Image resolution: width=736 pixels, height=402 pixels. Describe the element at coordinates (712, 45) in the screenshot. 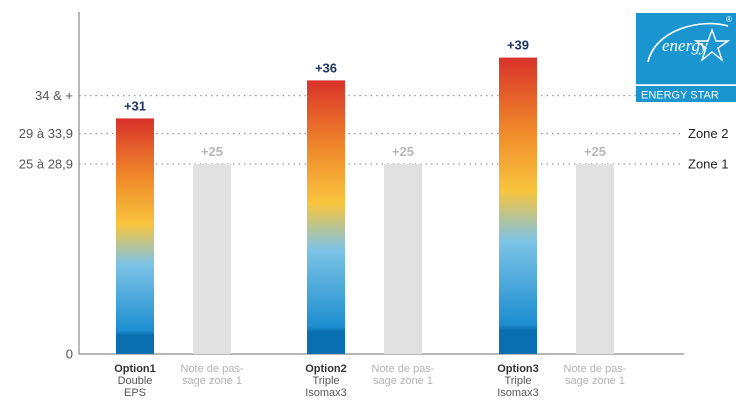

I see `star-outline-icon` at that location.